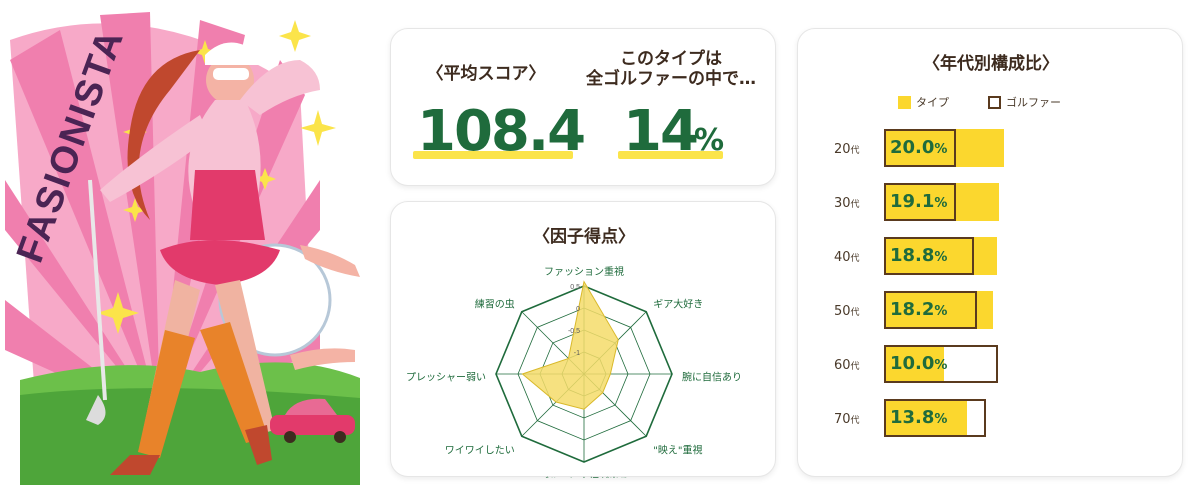 This screenshot has width=1200, height=500. I want to click on legend-golfer-label: ゴルファー, so click(1033, 102).